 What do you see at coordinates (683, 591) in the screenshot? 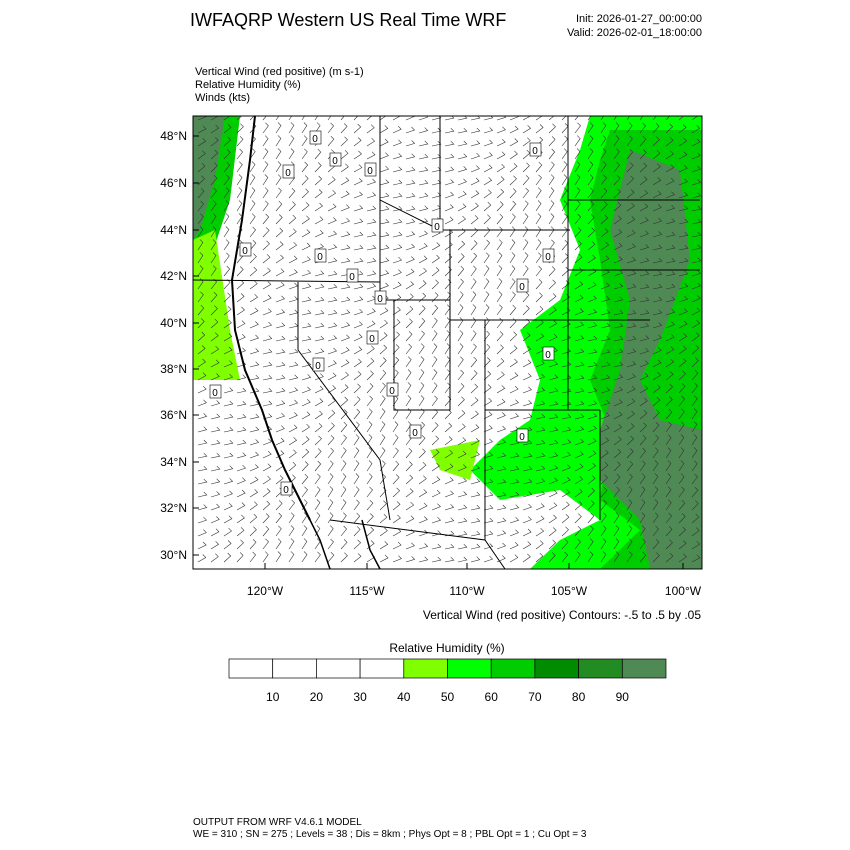
I see `lon-label: 100°W` at bounding box center [683, 591].